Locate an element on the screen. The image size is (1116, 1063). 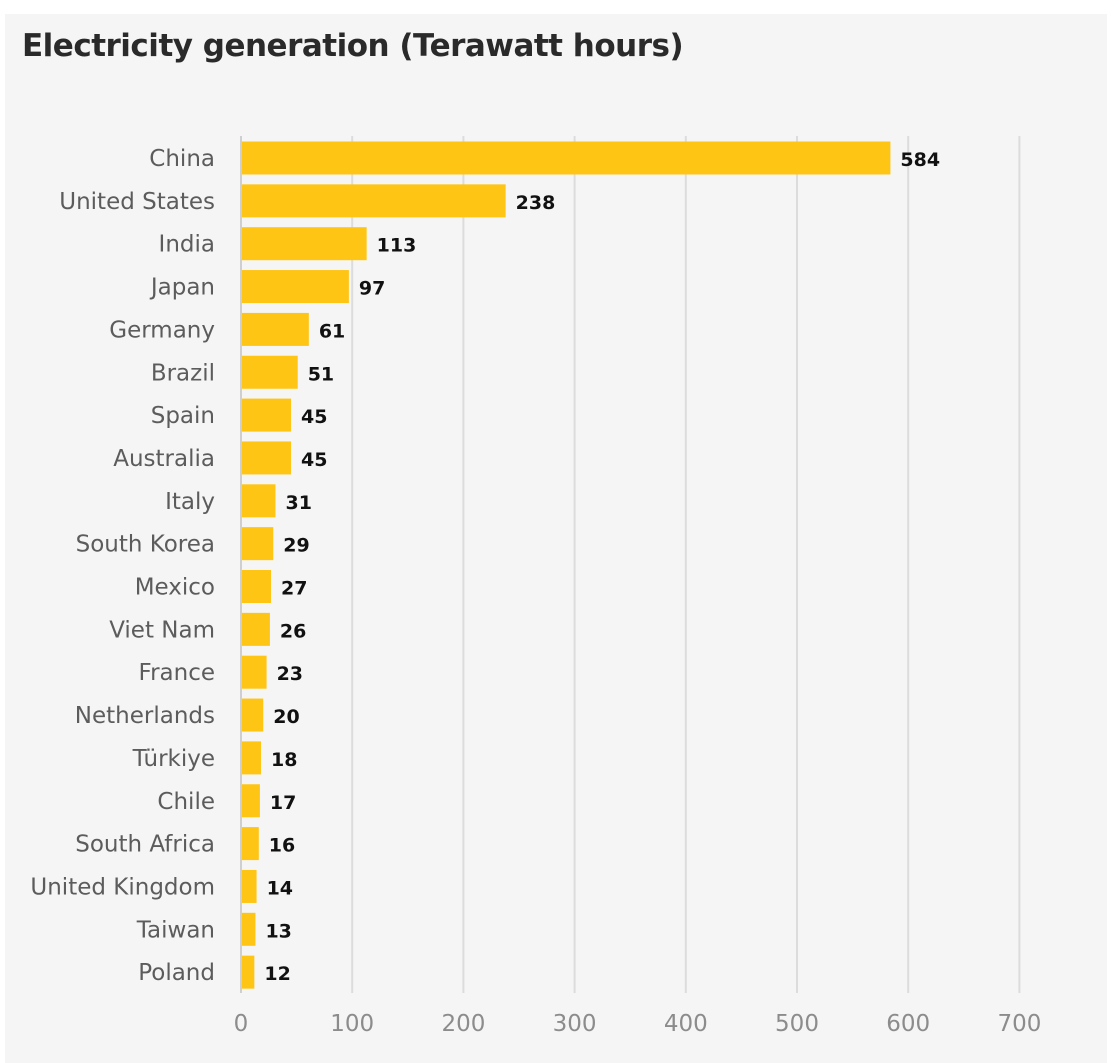
category-label: India is located at coordinates (187, 245).